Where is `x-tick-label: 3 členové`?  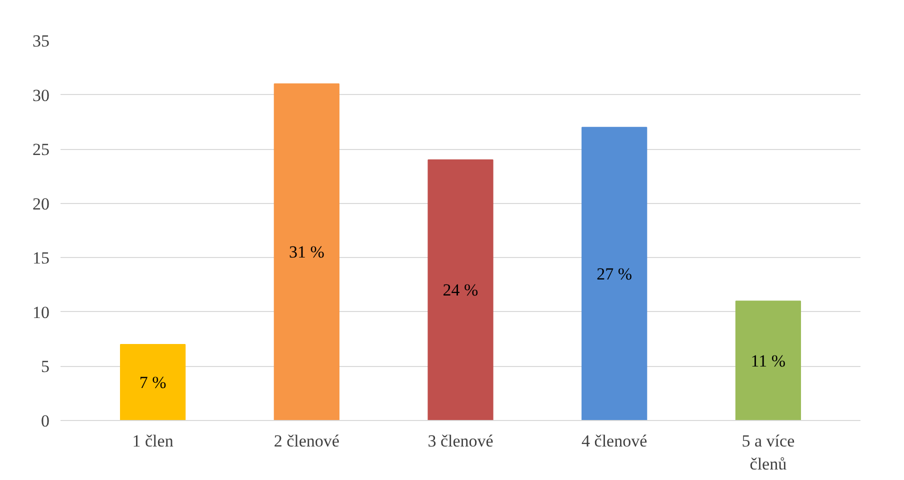
x-tick-label: 3 členové is located at coordinates (461, 441).